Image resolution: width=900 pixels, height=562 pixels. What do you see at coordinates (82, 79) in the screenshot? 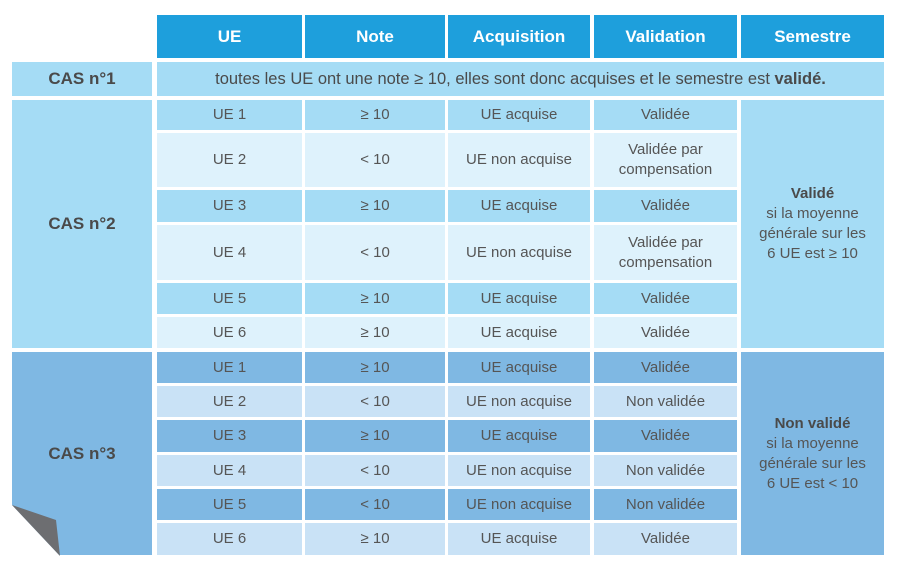
I see `row-label: CAS n°1` at bounding box center [82, 79].